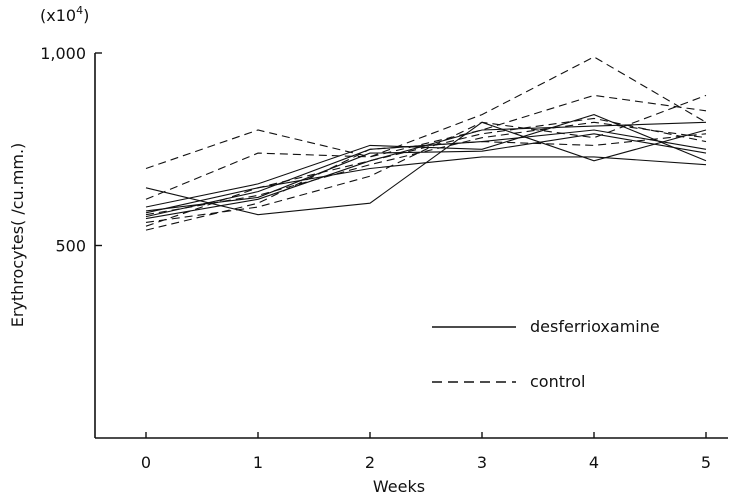  What do you see at coordinates (557, 381) in the screenshot?
I see `legend-label-control: control` at bounding box center [557, 381].